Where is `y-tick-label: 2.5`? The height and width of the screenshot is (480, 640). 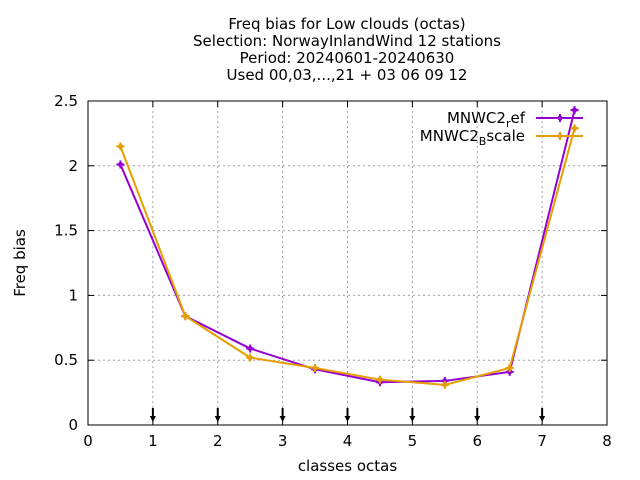
y-tick-label: 2.5 is located at coordinates (66, 101).